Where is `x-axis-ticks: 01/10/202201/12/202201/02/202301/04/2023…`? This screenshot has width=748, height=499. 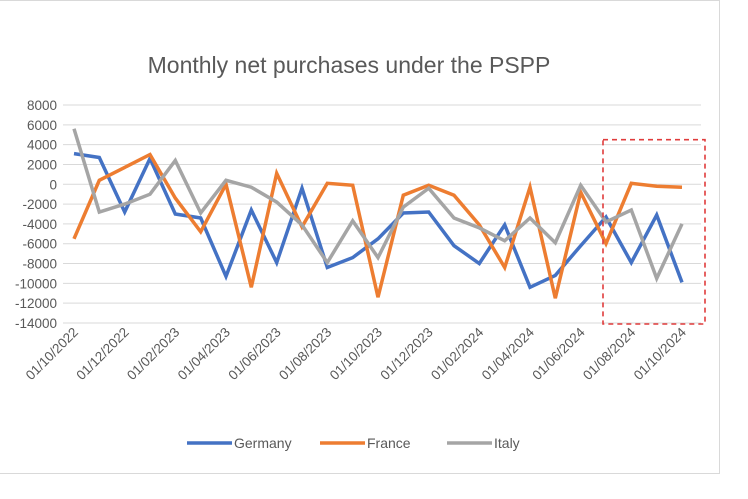
x-axis-ticks: 01/10/202201/12/202201/02/202301/04/2023… is located at coordinates (356, 353).